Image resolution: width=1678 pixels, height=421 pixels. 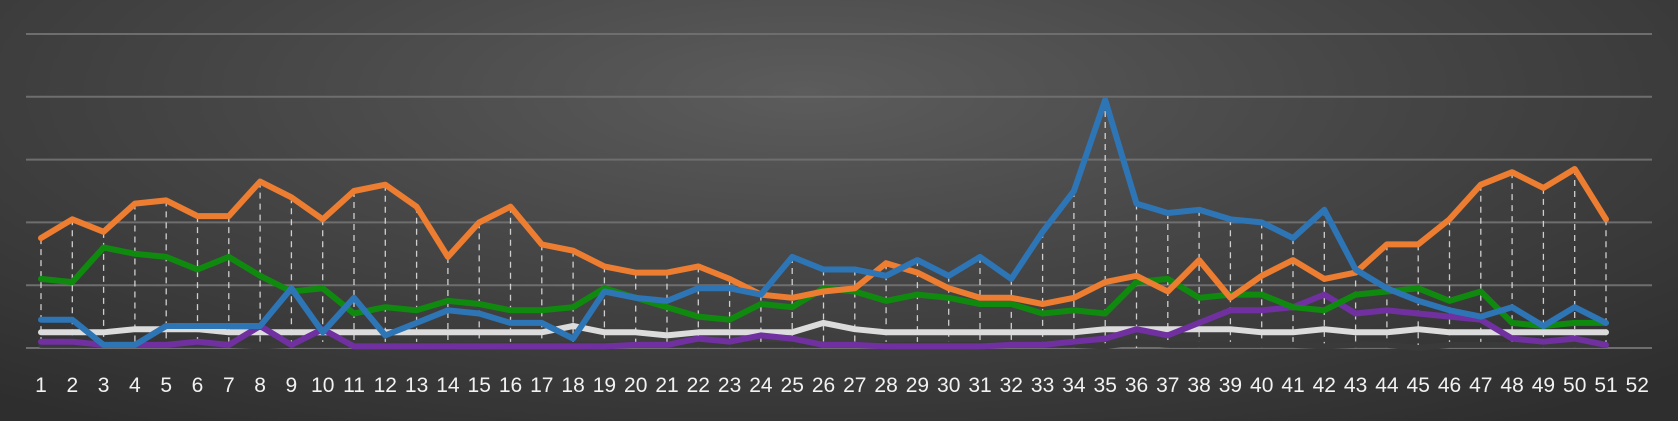 What do you see at coordinates (792, 385) in the screenshot?
I see `x-tick-label: 25` at bounding box center [792, 385].